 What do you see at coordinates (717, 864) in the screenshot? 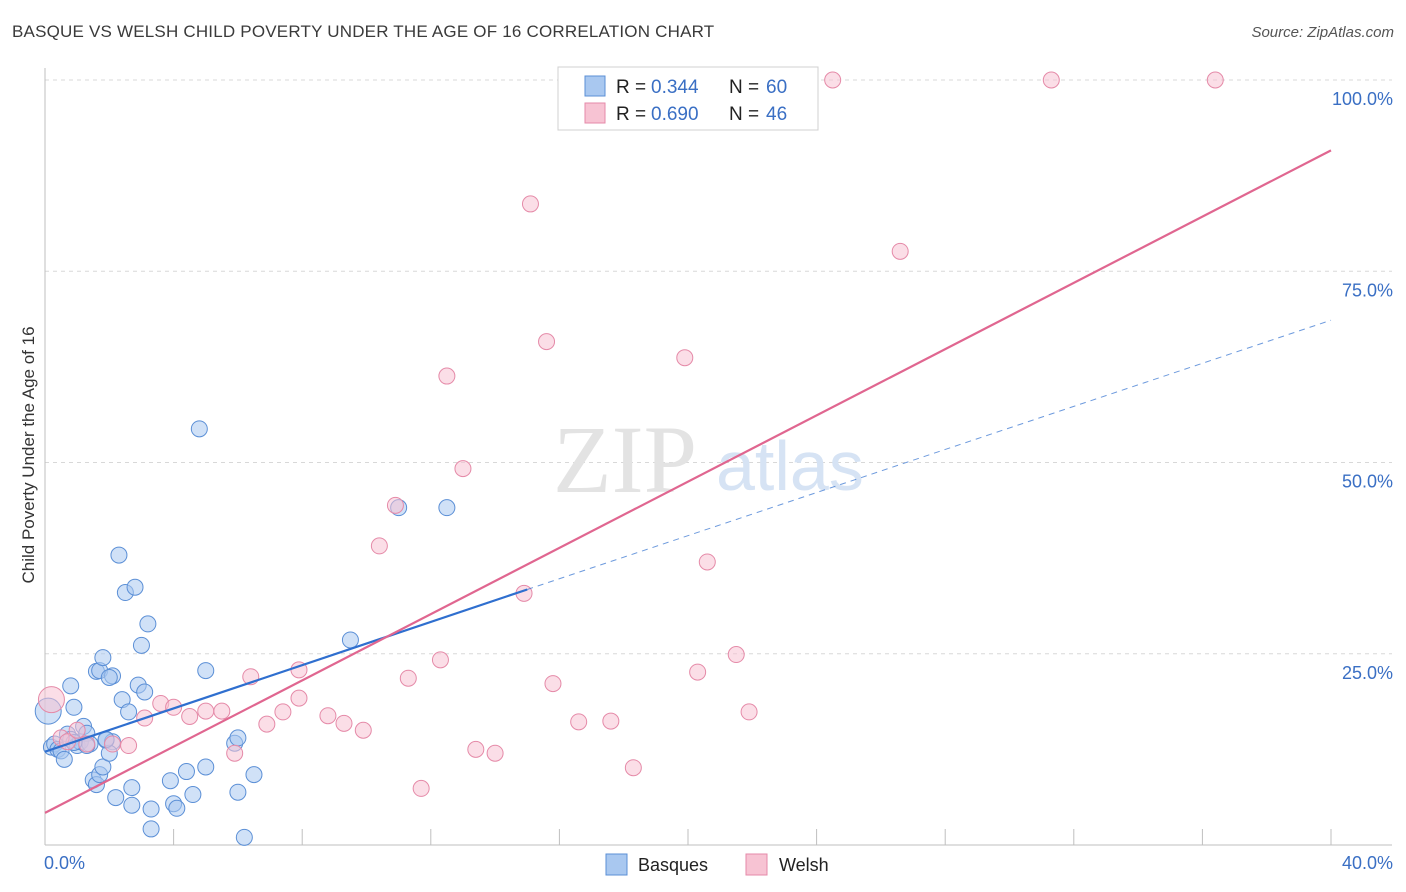
I see `bottom-legend: Basques Welsh` at bounding box center [717, 864].